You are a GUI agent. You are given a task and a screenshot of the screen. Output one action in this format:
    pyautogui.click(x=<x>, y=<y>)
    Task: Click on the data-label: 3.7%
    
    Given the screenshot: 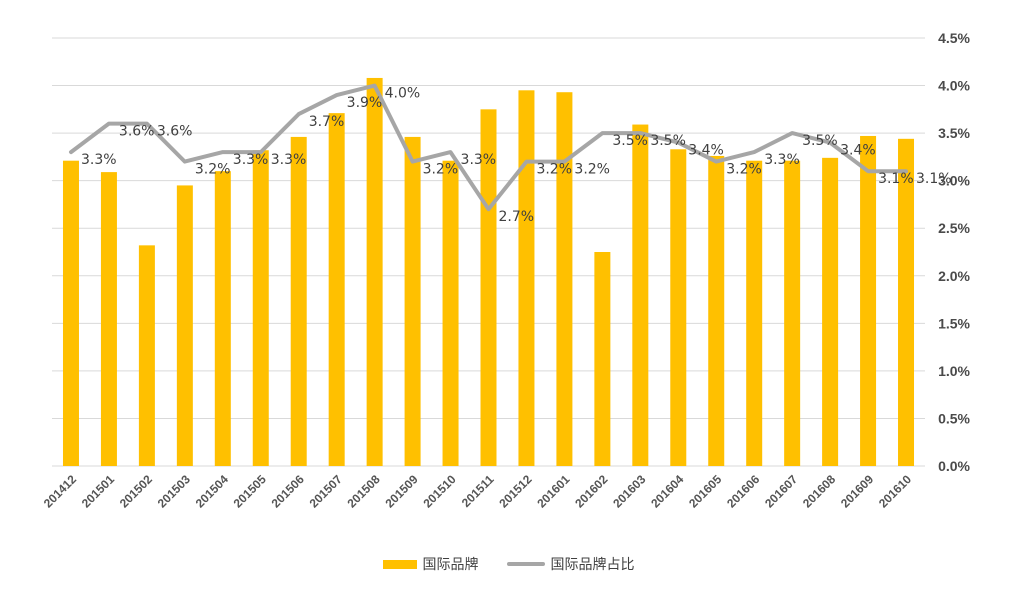 What is the action you would take?
    pyautogui.click(x=327, y=122)
    